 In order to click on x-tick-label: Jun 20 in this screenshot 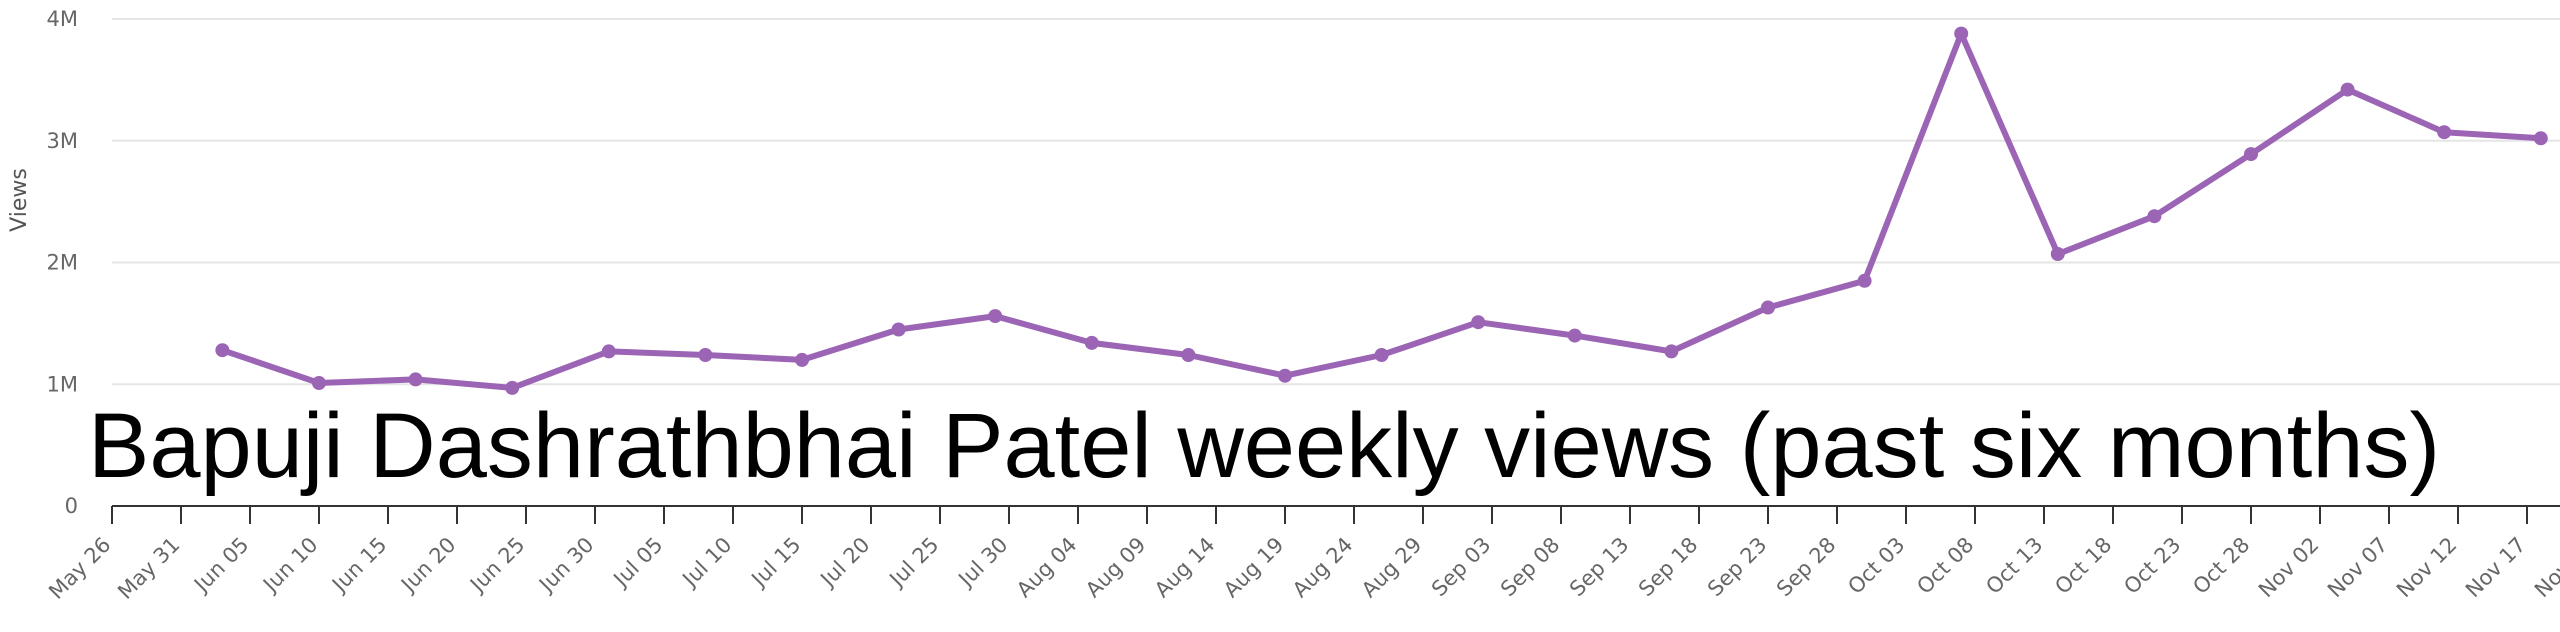, I will do `click(427, 565)`.